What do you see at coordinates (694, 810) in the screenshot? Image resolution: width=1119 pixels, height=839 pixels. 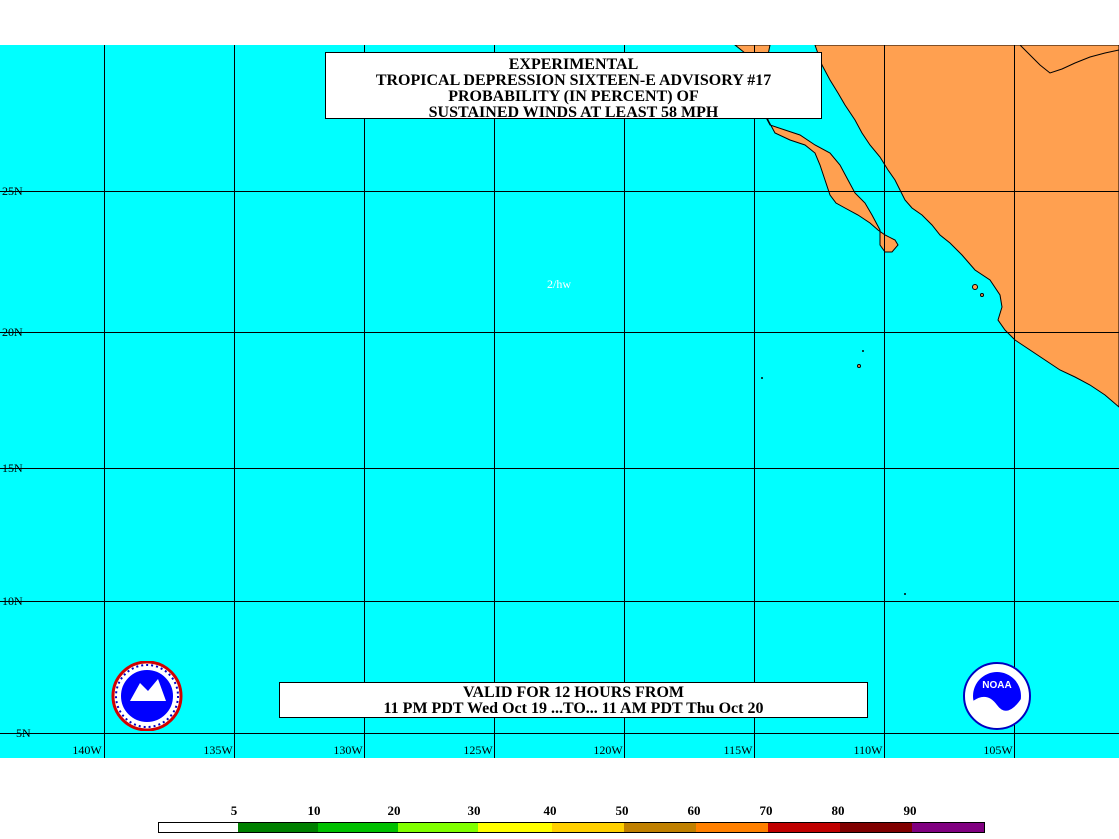 I see `legend-tick: 60` at bounding box center [694, 810].